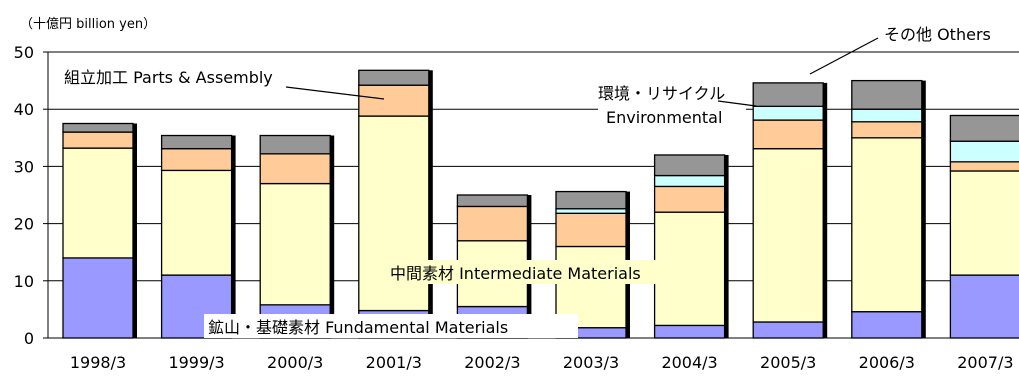 This screenshot has height=376, width=1019. Describe the element at coordinates (985, 362) in the screenshot. I see `x-tick-label: 2007/3` at that location.